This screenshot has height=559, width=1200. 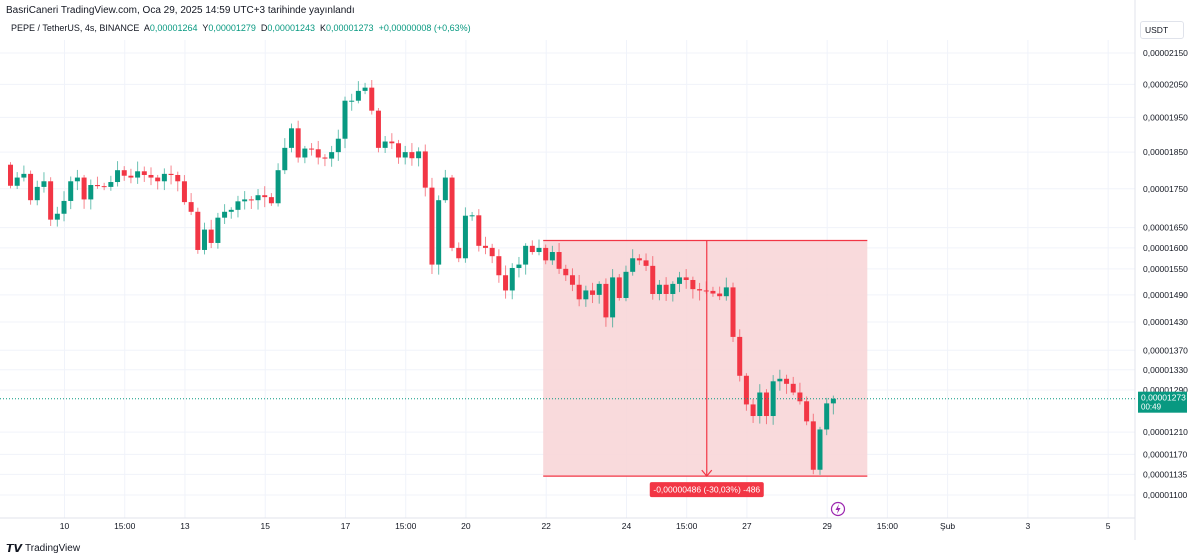 I want to click on symbol-name: PEPE / TetherUS, 4s, BINANCE, so click(x=75, y=28).